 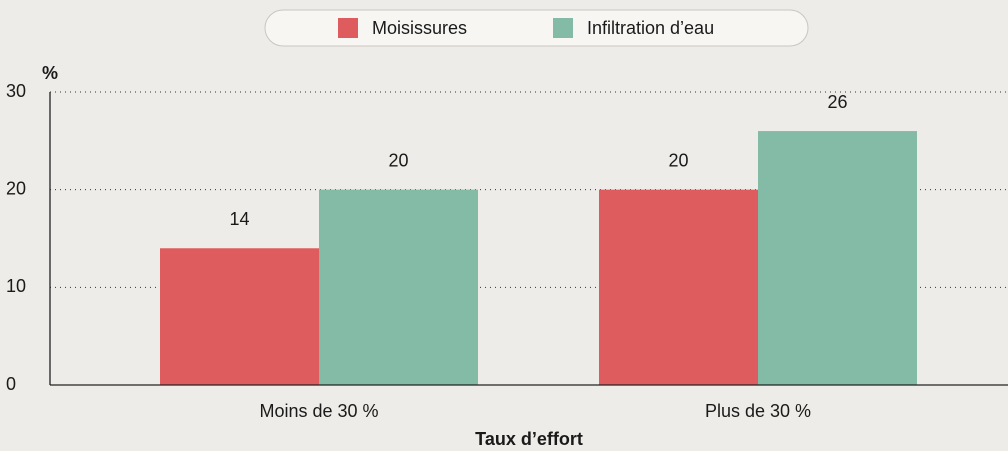 I want to click on x-tick-label: Moins de 30 %, so click(x=318, y=411).